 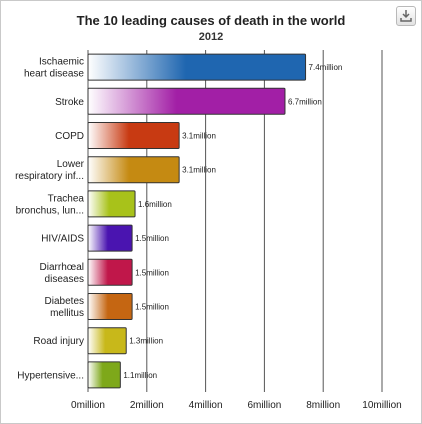 I want to click on export-icon, so click(x=406, y=16).